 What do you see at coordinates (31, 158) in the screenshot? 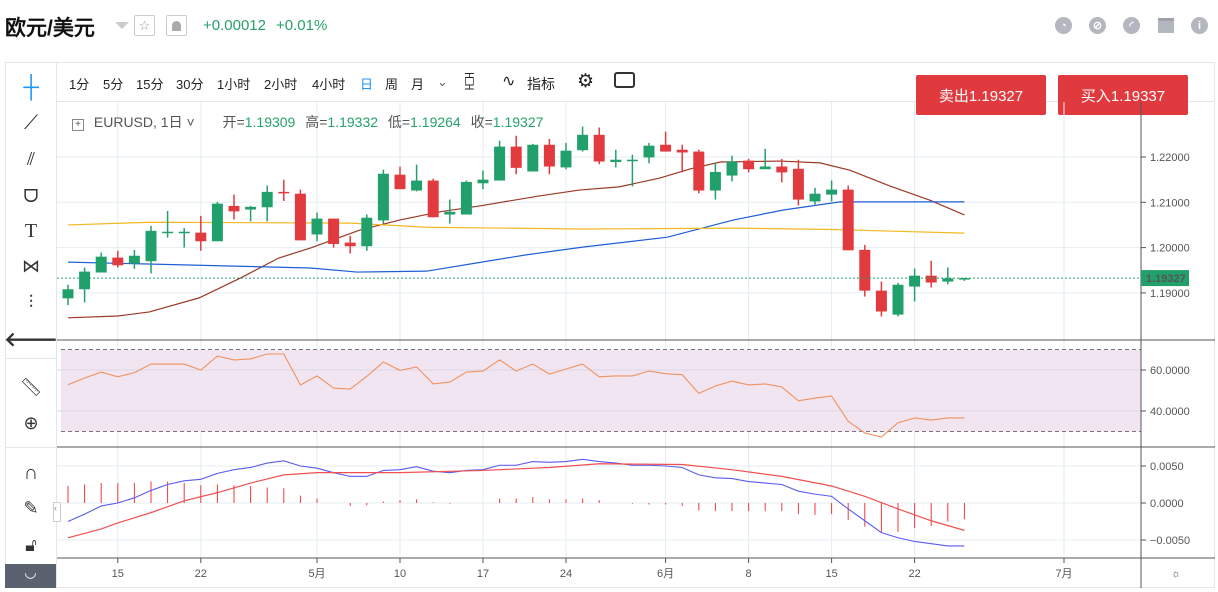
I see `fib-tool-icon: ⫽` at bounding box center [31, 158].